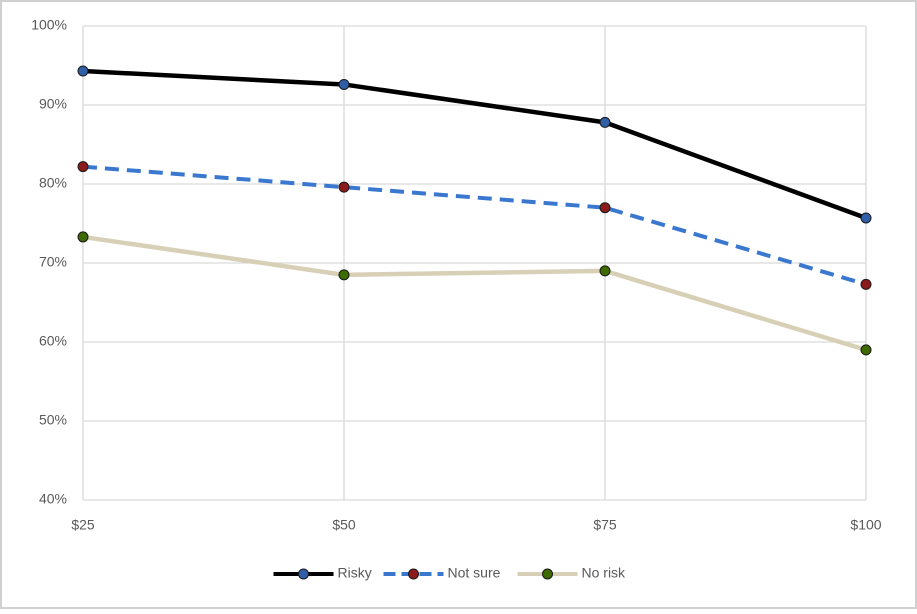 The height and width of the screenshot is (614, 917). I want to click on y-tick-label: 90%, so click(53, 104).